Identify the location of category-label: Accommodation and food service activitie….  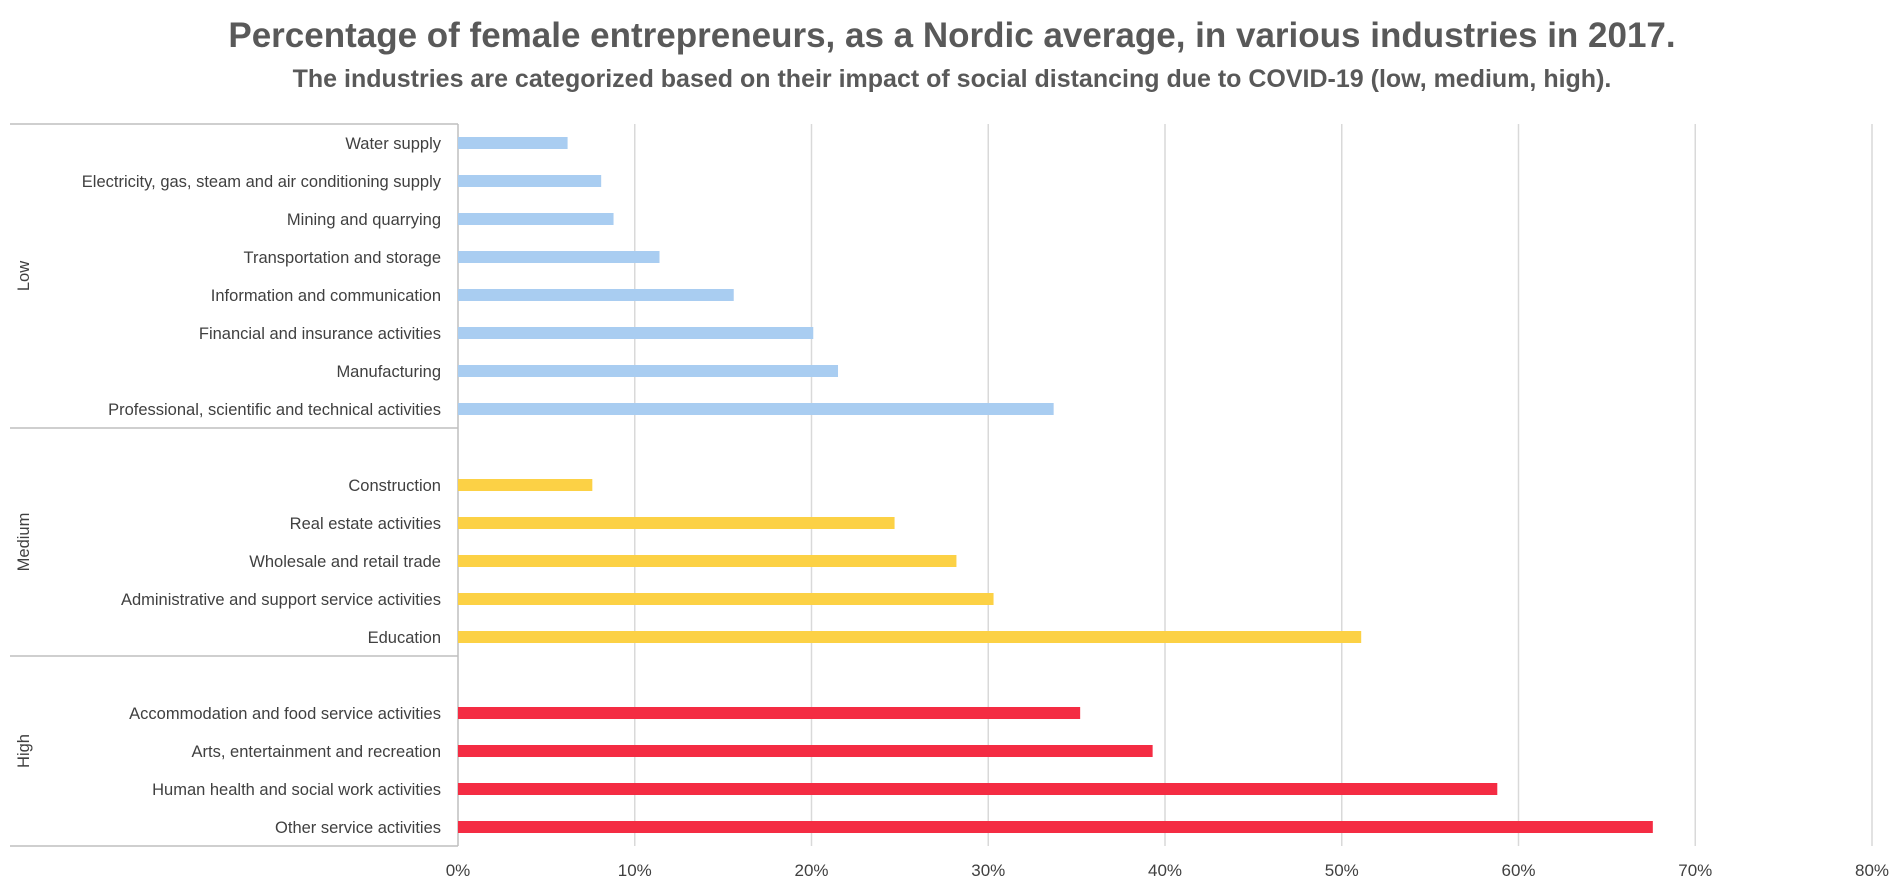
(285, 714).